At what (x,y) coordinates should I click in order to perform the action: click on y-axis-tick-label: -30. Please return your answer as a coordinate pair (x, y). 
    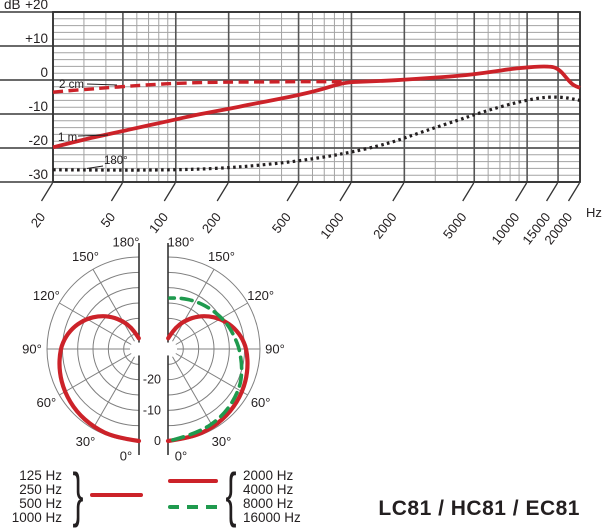
    Looking at the image, I should click on (38, 174).